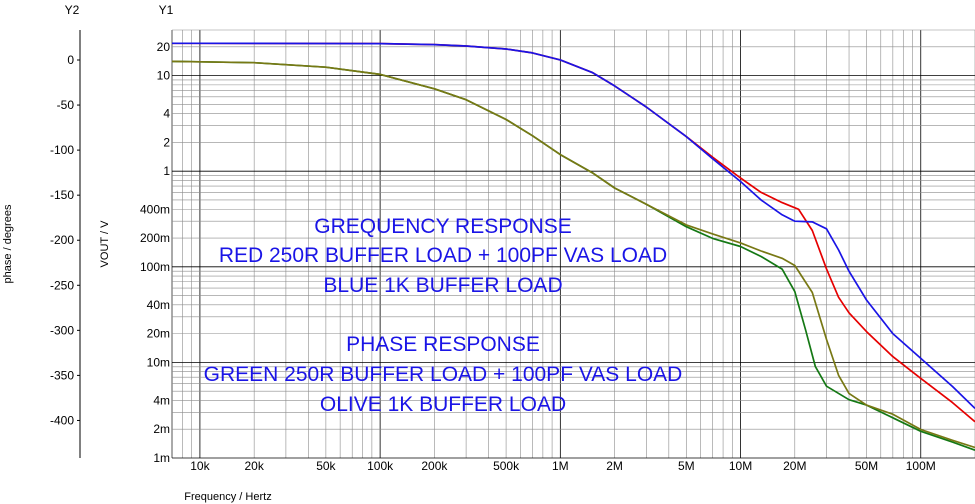  Describe the element at coordinates (158, 305) in the screenshot. I see `y1-tick-label: 40m` at that location.